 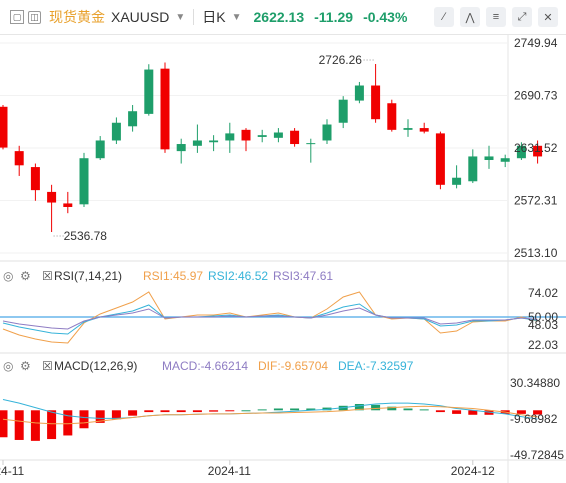 What do you see at coordinates (536, 201) in the screenshot?
I see `price-tick-label: 2572.31` at bounding box center [536, 201].